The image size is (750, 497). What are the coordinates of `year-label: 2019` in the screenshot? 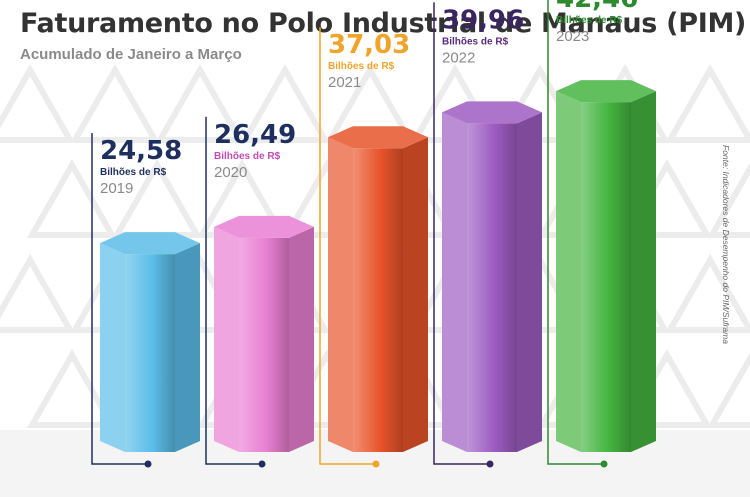 It's located at (116, 188).